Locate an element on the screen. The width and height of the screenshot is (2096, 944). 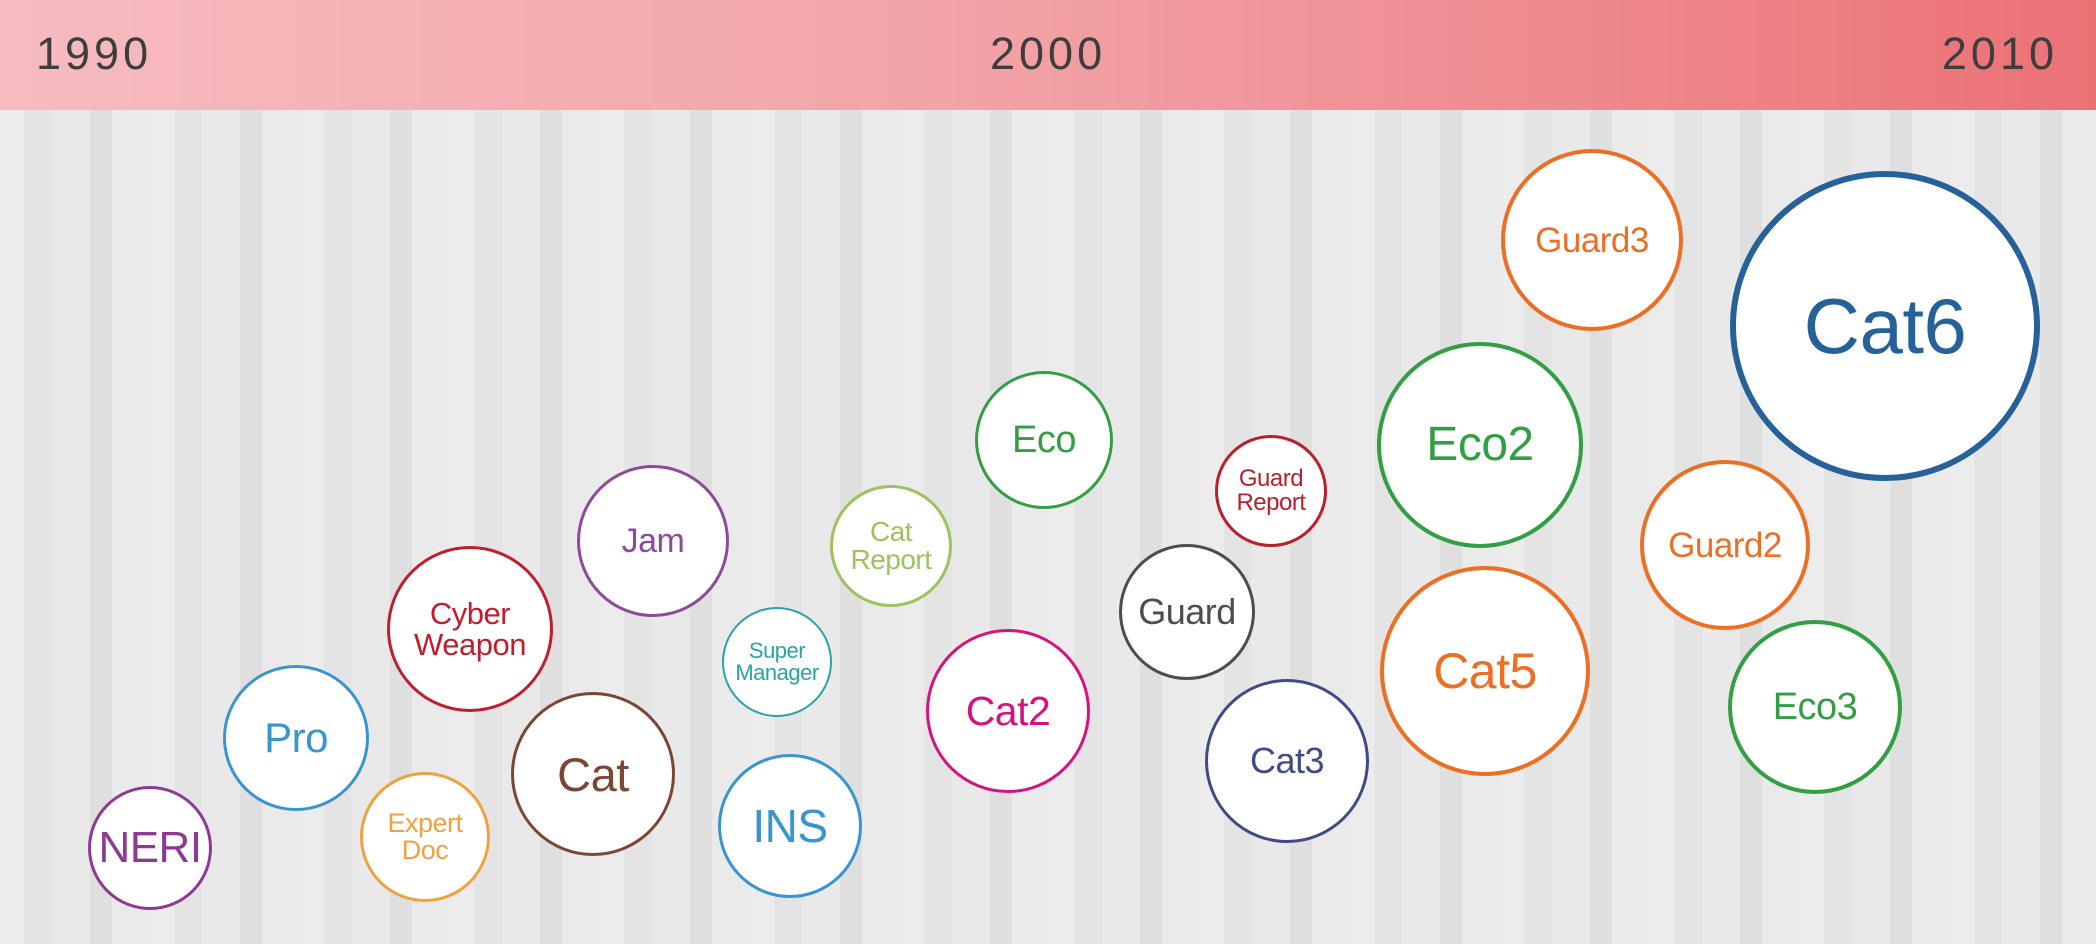
project-bubble-jam: Jam is located at coordinates (653, 541).